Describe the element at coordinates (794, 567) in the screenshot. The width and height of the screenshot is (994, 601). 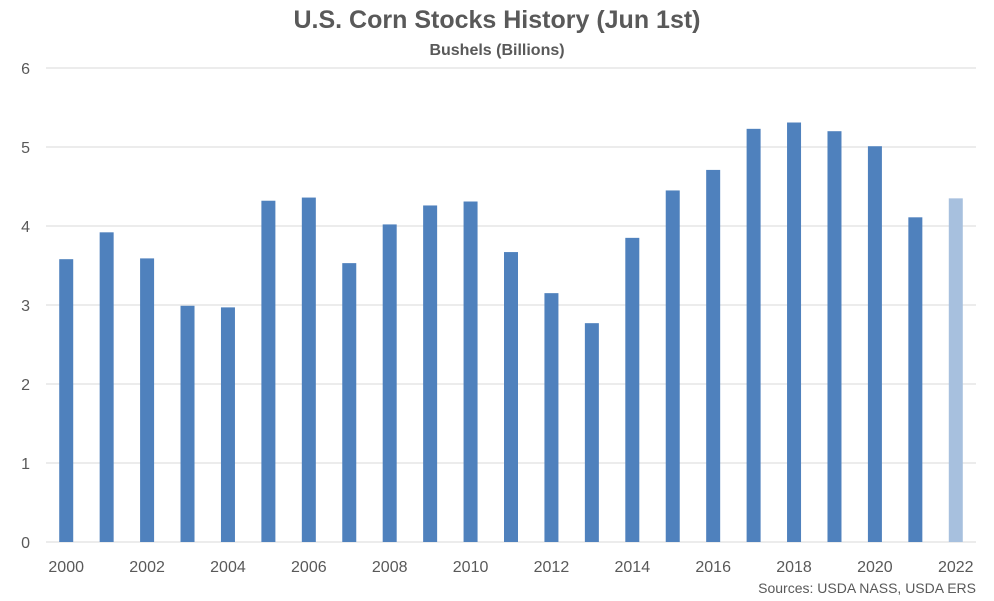
I see `x-tick-label: 2018` at that location.